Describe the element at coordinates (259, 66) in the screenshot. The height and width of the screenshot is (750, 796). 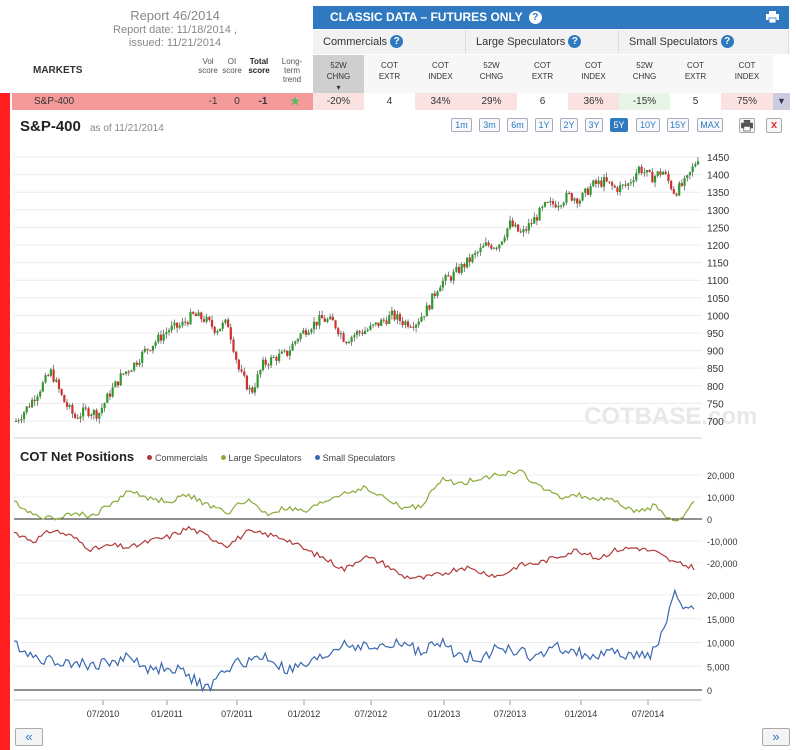
I see `total-score-header: Total score` at that location.